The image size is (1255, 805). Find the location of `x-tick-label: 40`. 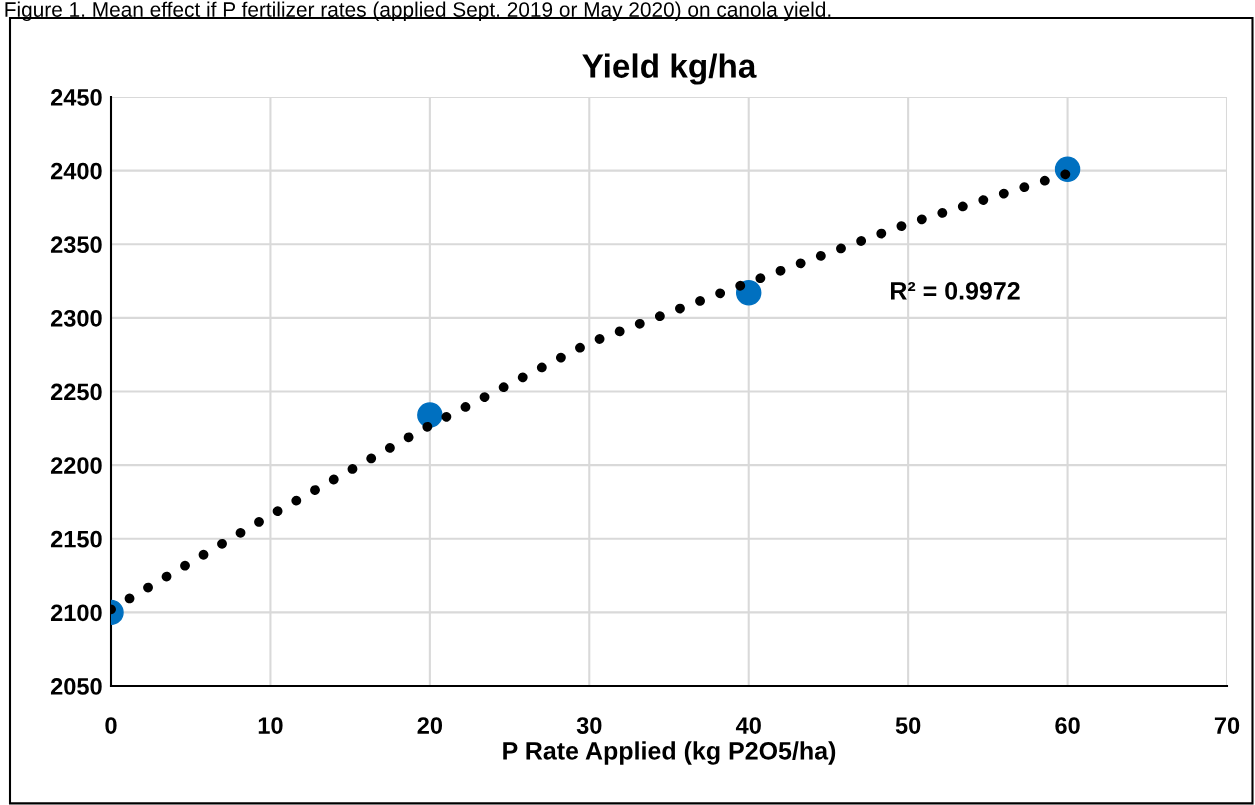

x-tick-label: 40 is located at coordinates (748, 725).